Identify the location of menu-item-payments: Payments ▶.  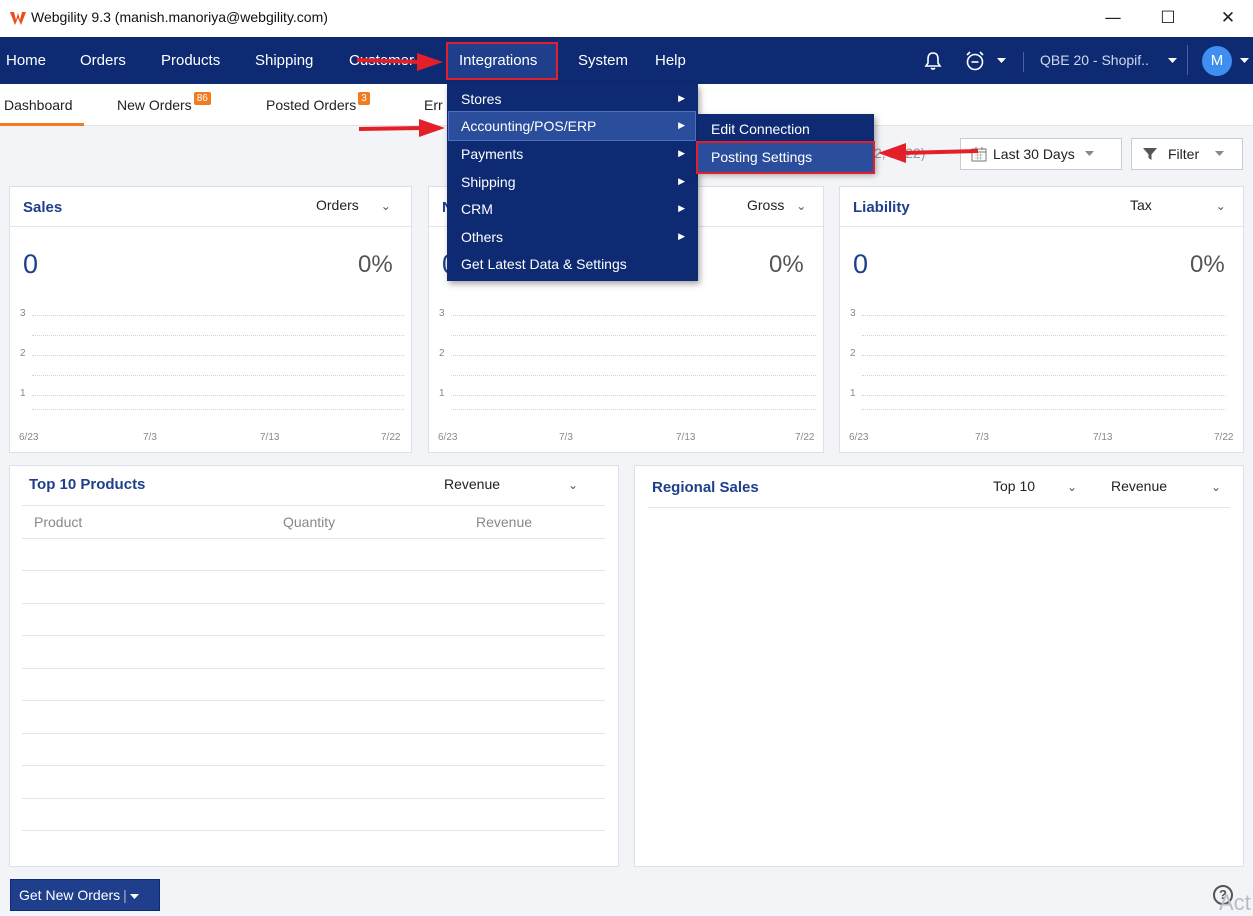
(572, 154).